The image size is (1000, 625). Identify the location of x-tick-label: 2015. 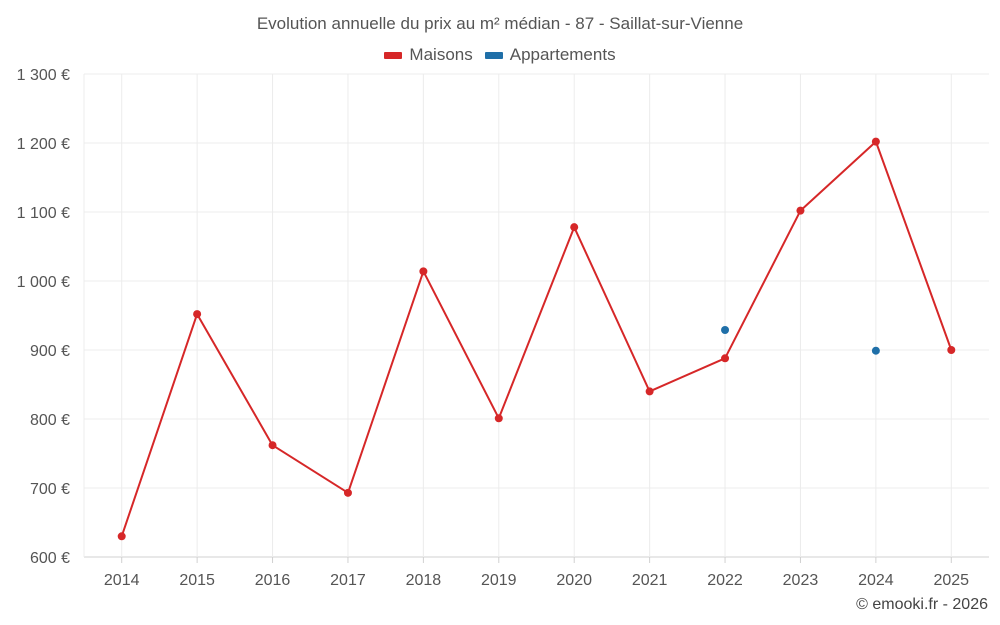
(197, 580).